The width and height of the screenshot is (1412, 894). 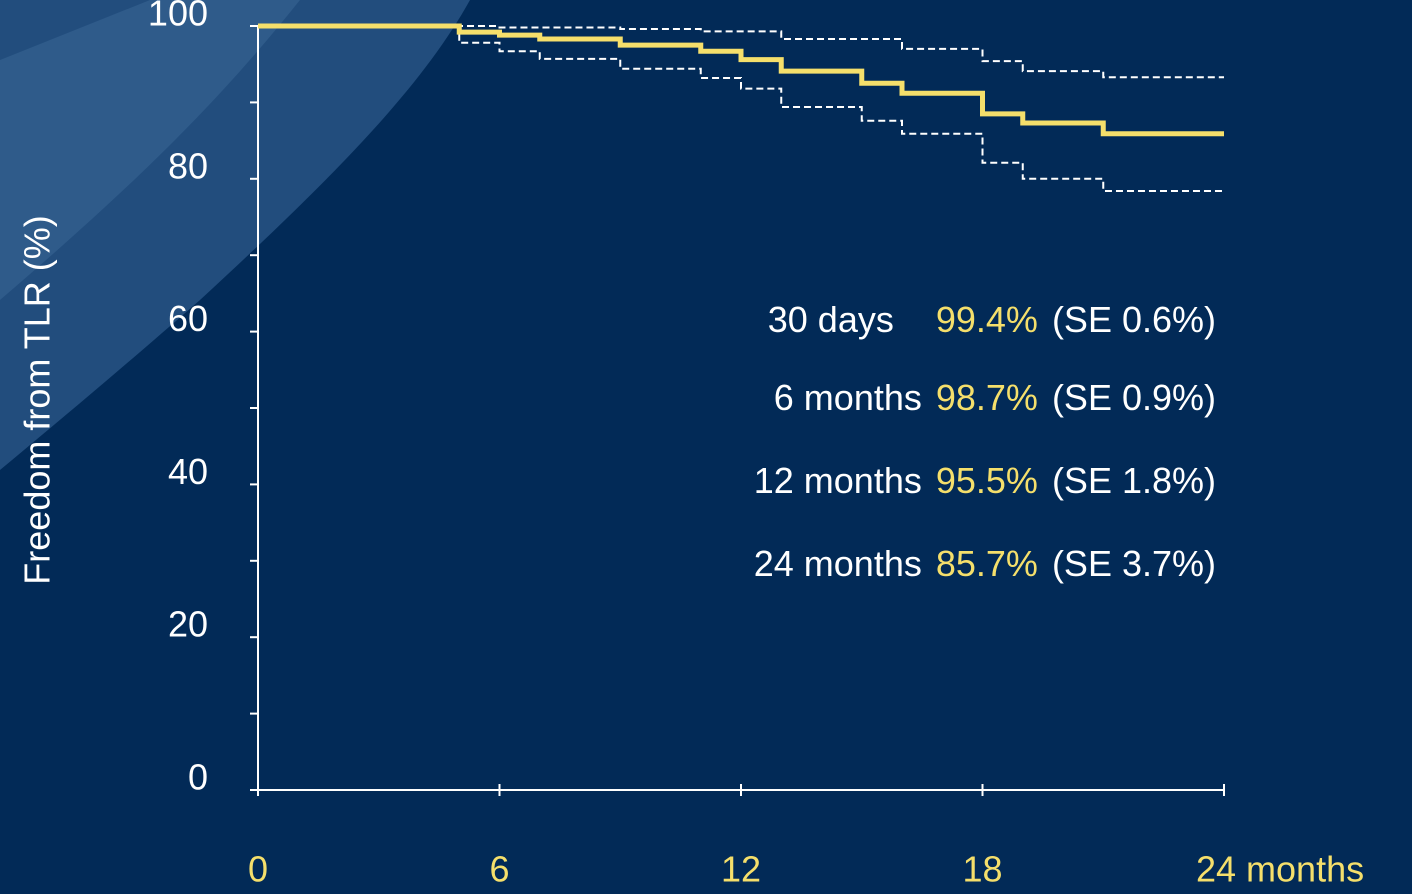 What do you see at coordinates (188, 624) in the screenshot?
I see `y-tick-label: 20` at bounding box center [188, 624].